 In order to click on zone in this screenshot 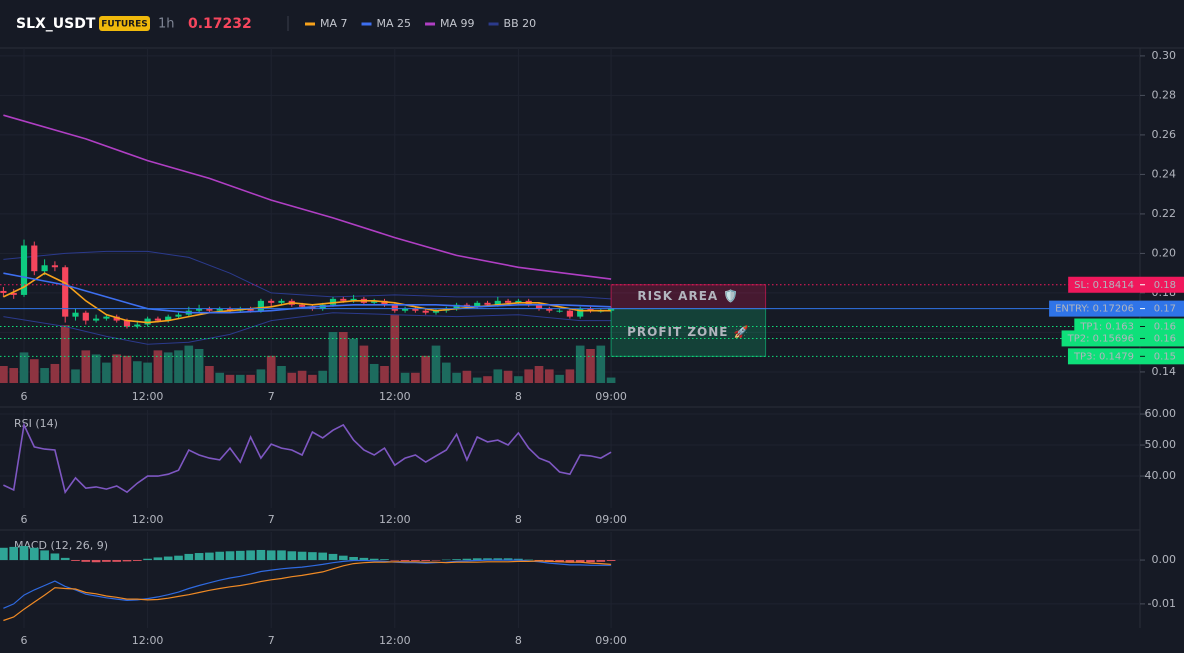, I will do `click(688, 332)`.